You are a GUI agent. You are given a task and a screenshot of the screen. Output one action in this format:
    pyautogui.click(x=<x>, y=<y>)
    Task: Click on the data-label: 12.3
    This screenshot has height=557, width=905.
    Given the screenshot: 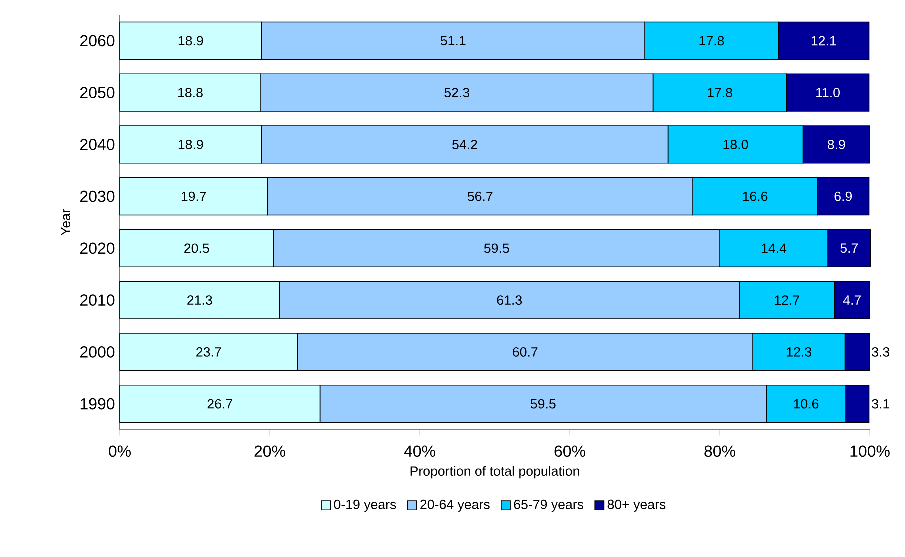 What is the action you would take?
    pyautogui.click(x=799, y=352)
    